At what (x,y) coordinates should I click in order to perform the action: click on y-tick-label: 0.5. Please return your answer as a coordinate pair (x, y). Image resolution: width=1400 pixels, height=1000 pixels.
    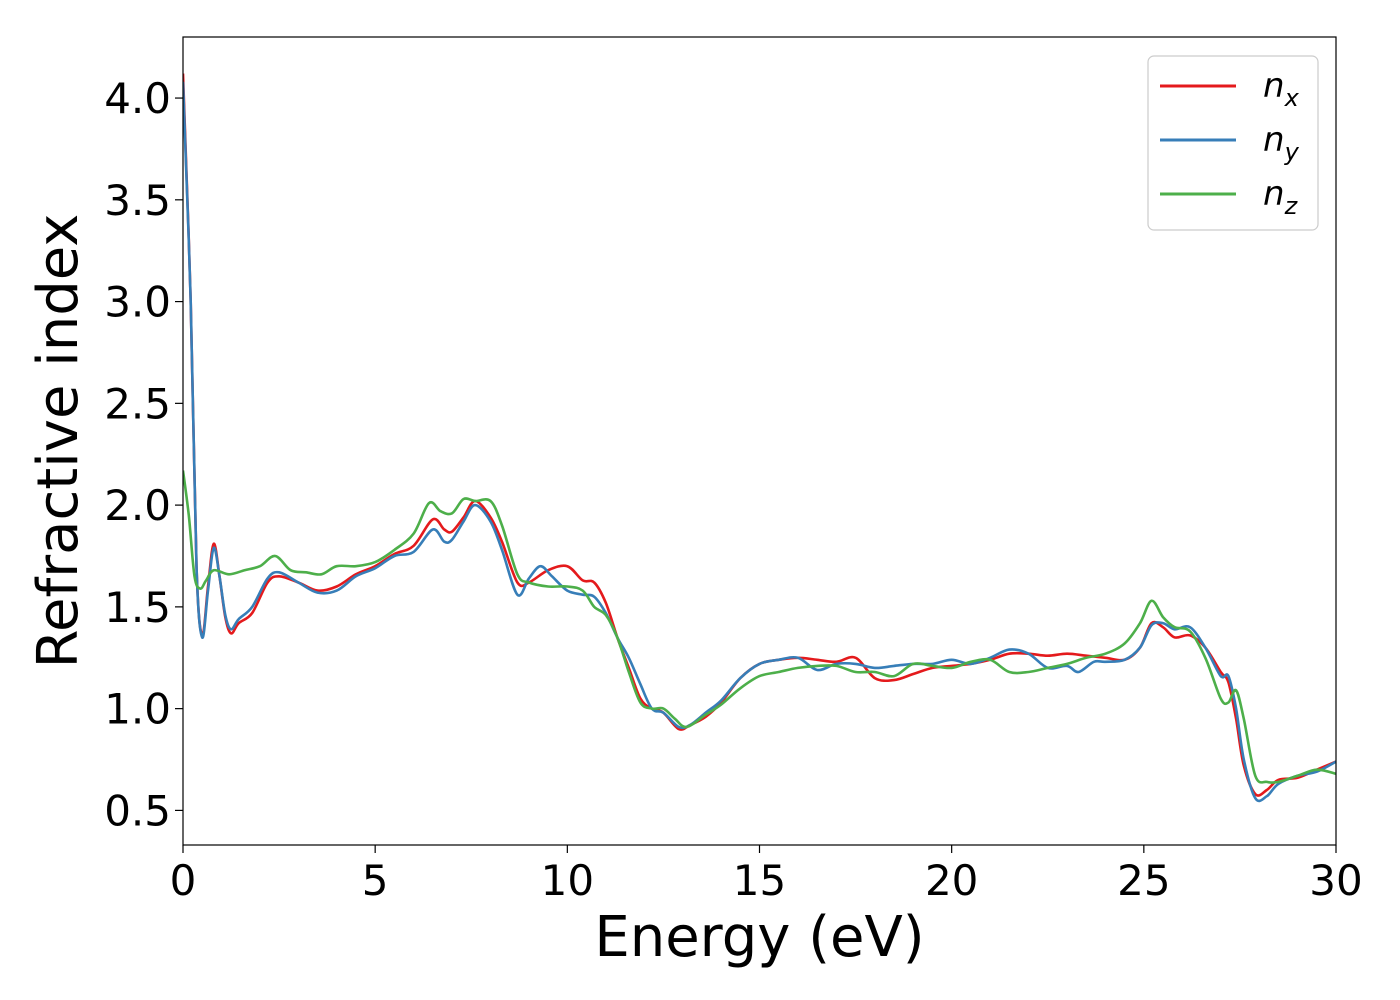
    Looking at the image, I should click on (137, 810).